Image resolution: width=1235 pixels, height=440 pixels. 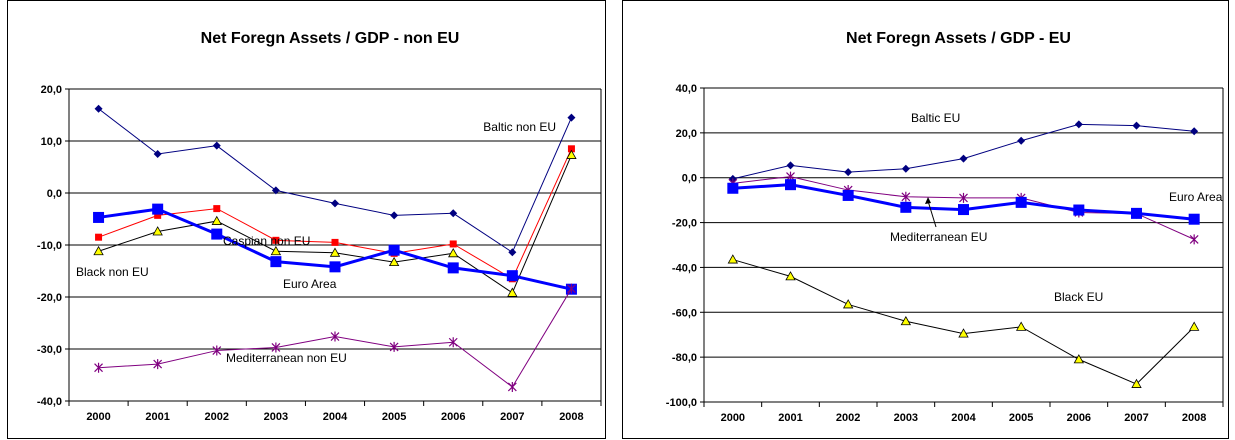 I want to click on chart-title: Net Foregn Assets / GDP - non EU, so click(x=330, y=38).